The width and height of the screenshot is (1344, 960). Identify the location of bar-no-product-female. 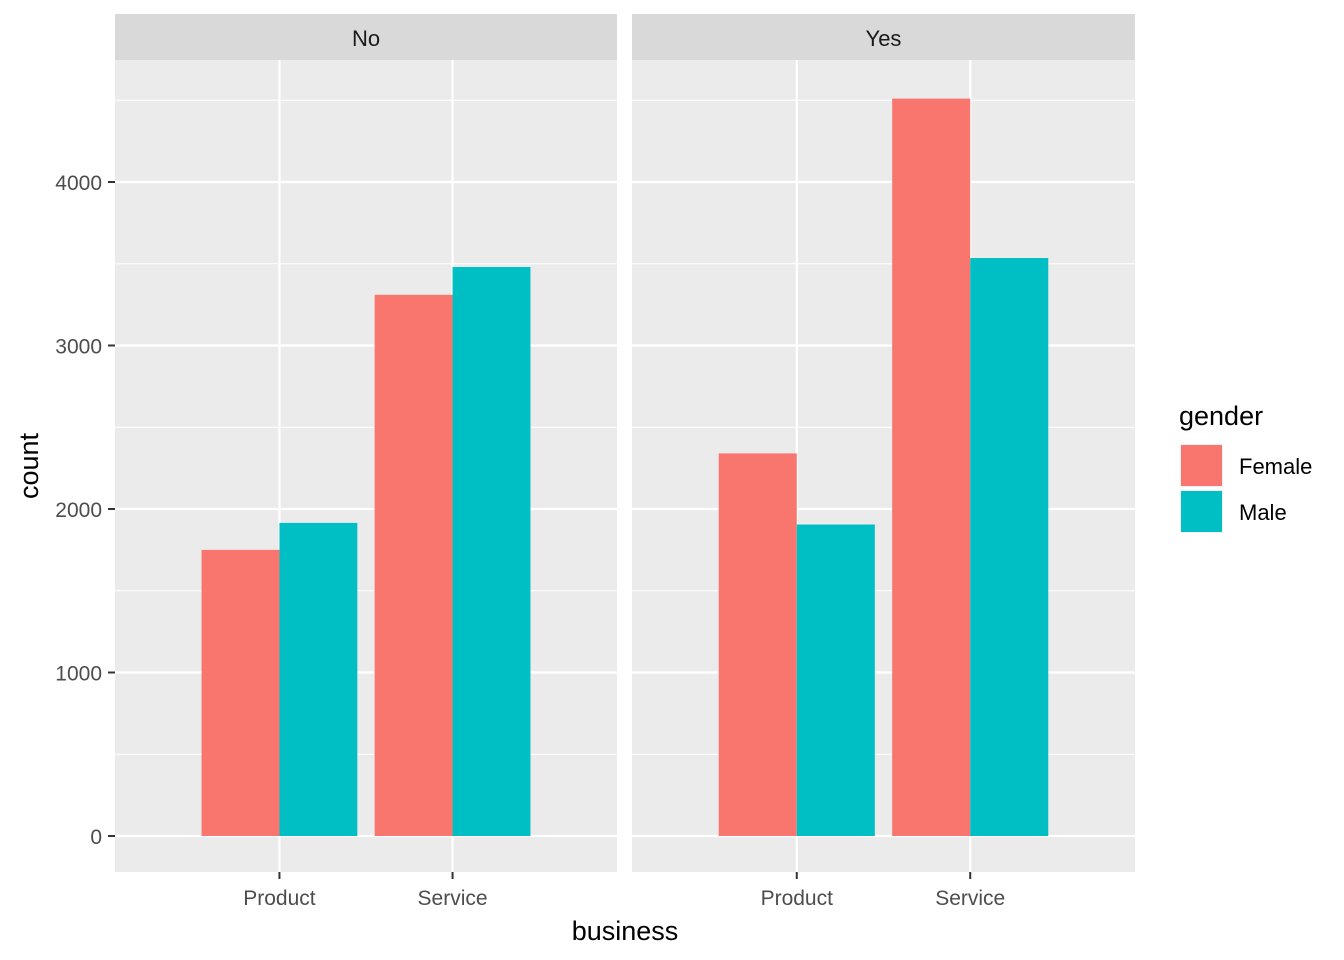
(240, 692).